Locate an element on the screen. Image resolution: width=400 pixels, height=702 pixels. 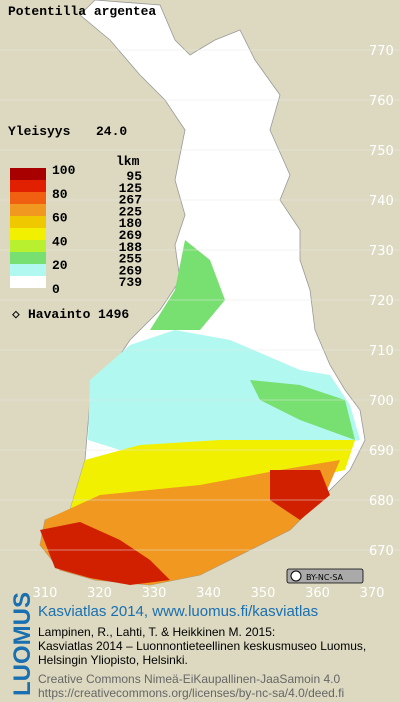
frequency-value: 24.0 is located at coordinates (111, 131).